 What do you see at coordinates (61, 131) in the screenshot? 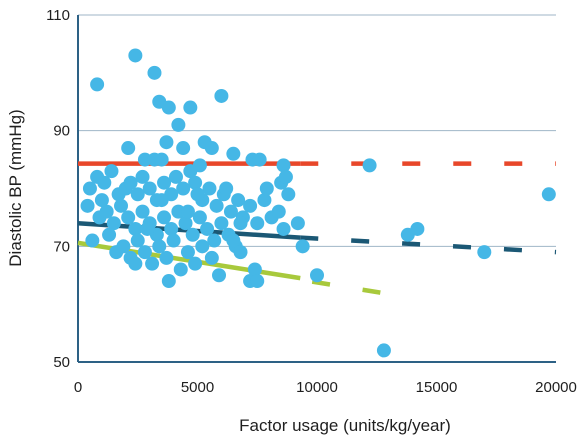
I see `y-tick-label-90: 90` at bounding box center [61, 131].